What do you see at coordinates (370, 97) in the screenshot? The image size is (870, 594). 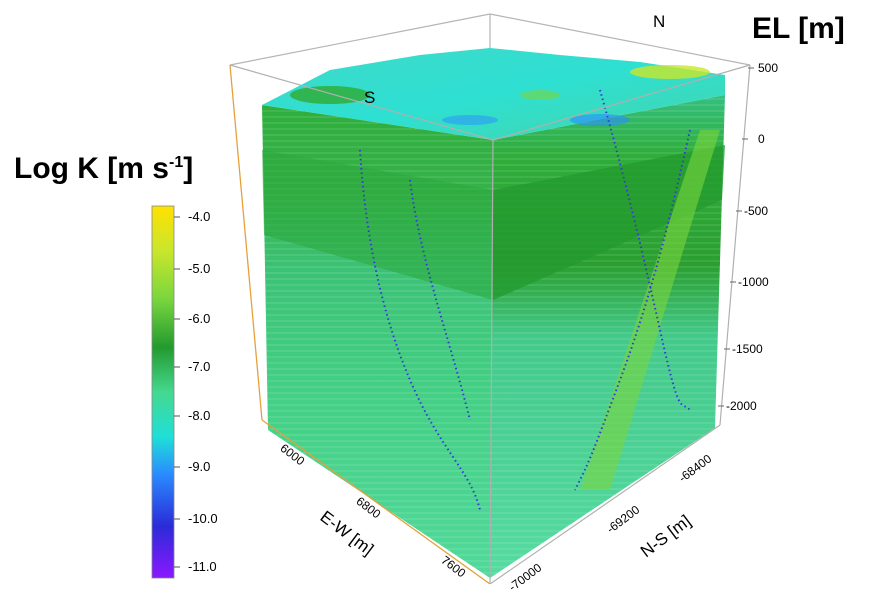 I see `south-label: S` at bounding box center [370, 97].